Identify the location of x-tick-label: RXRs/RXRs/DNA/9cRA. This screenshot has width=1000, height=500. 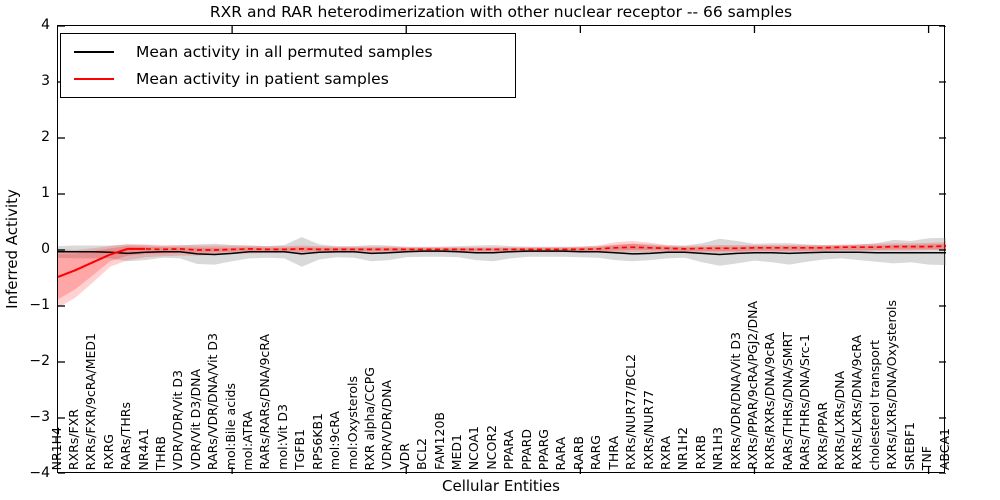
(770, 401).